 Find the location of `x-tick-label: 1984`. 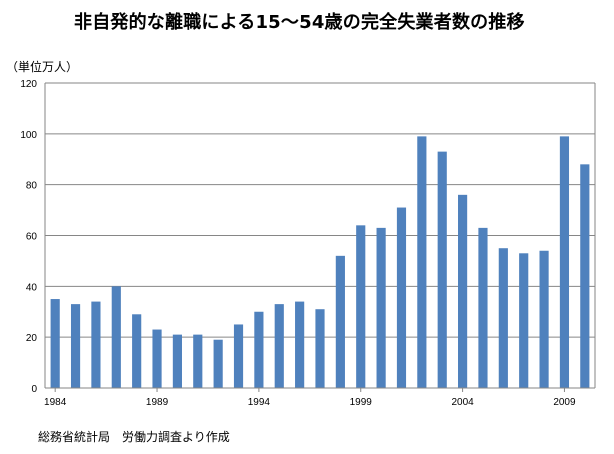

x-tick-label: 1984 is located at coordinates (55, 402).